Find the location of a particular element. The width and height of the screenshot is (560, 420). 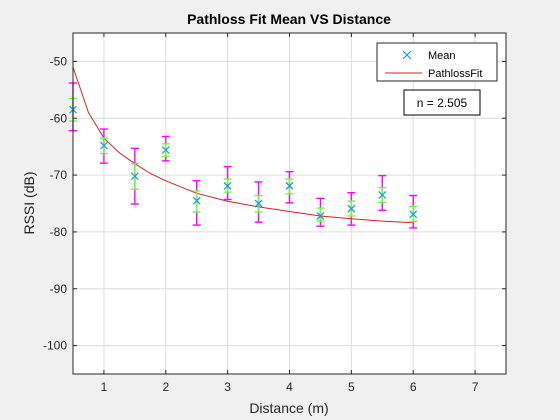

x-tick-label: 2 is located at coordinates (165, 387).